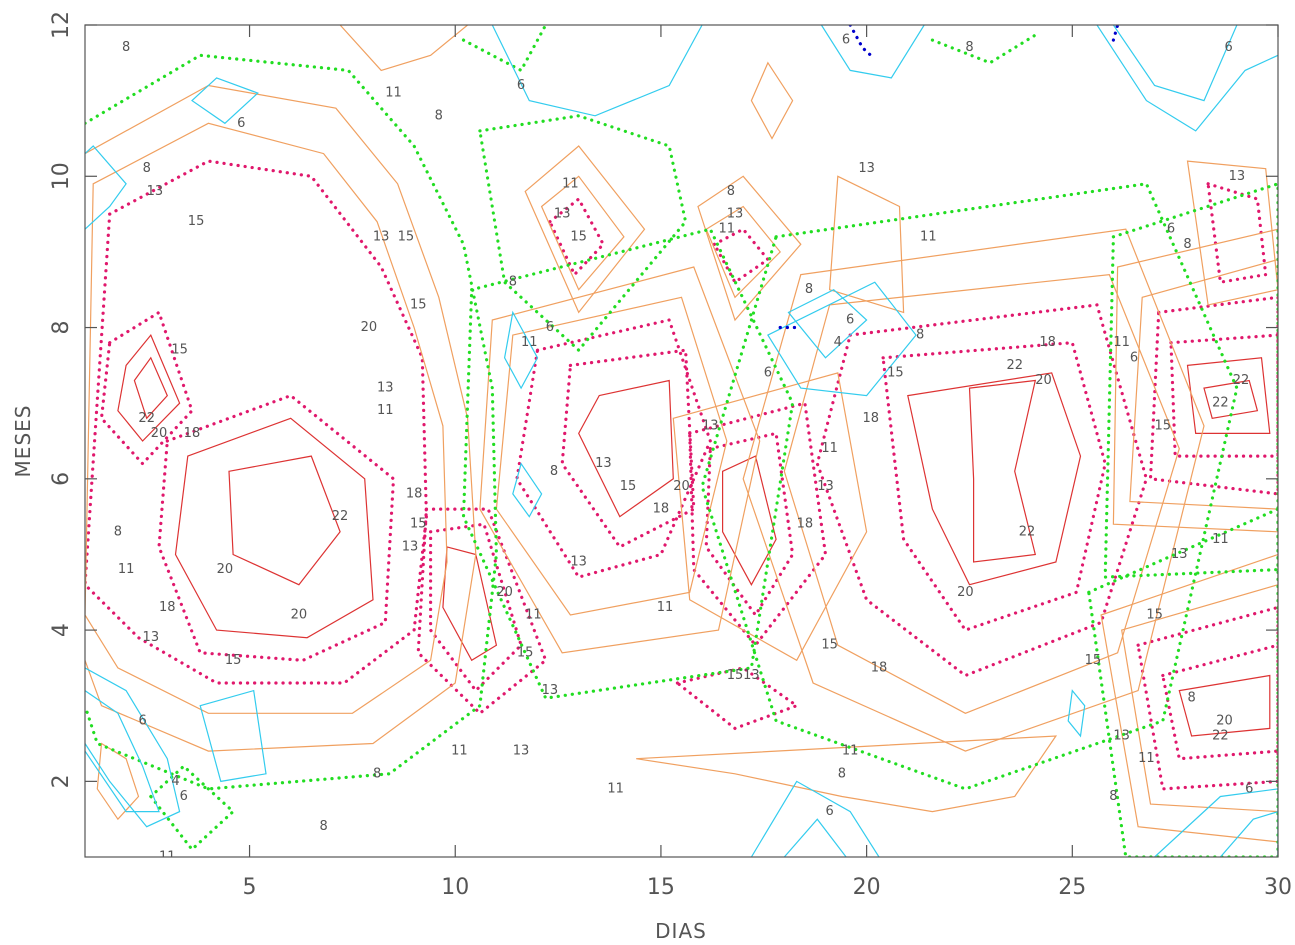 The height and width of the screenshot is (945, 1295). I want to click on y-tick-label: 12, so click(61, 25).